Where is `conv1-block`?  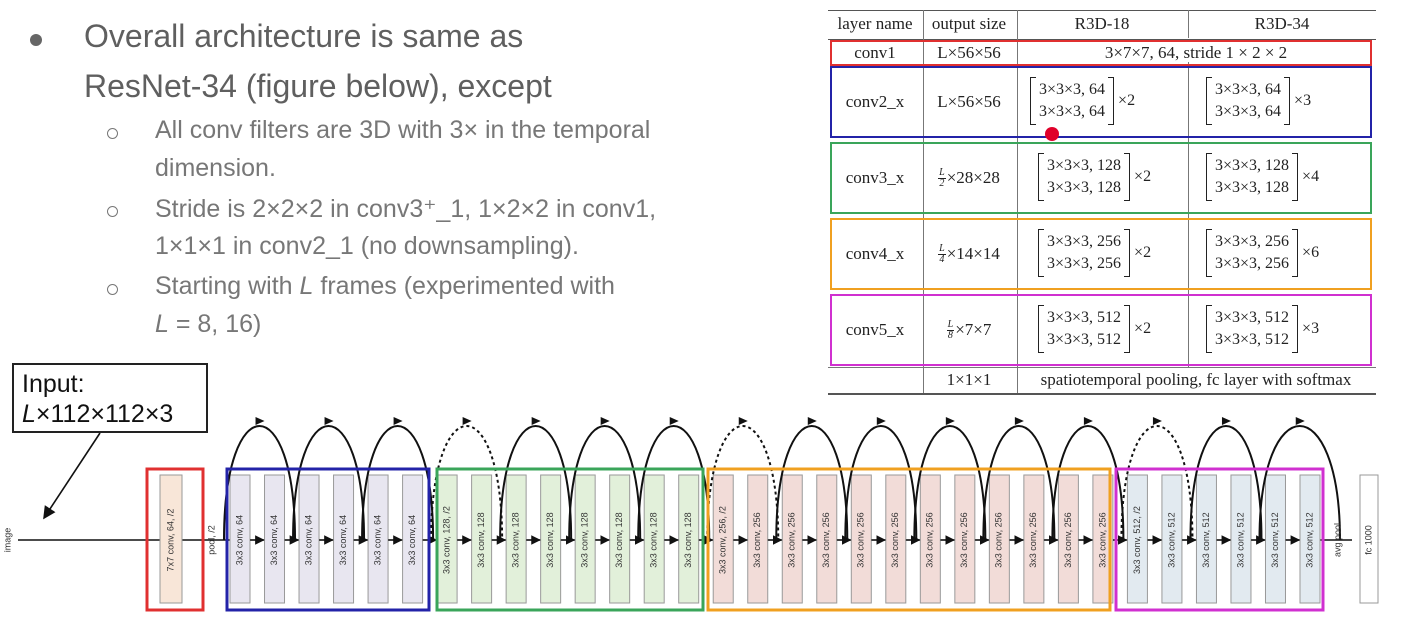 conv1-block is located at coordinates (171, 539).